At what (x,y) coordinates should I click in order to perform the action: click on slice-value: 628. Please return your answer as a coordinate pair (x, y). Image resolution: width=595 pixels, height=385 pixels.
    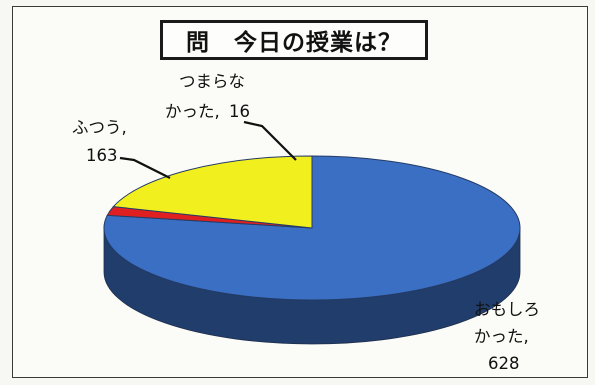
    Looking at the image, I should click on (504, 363).